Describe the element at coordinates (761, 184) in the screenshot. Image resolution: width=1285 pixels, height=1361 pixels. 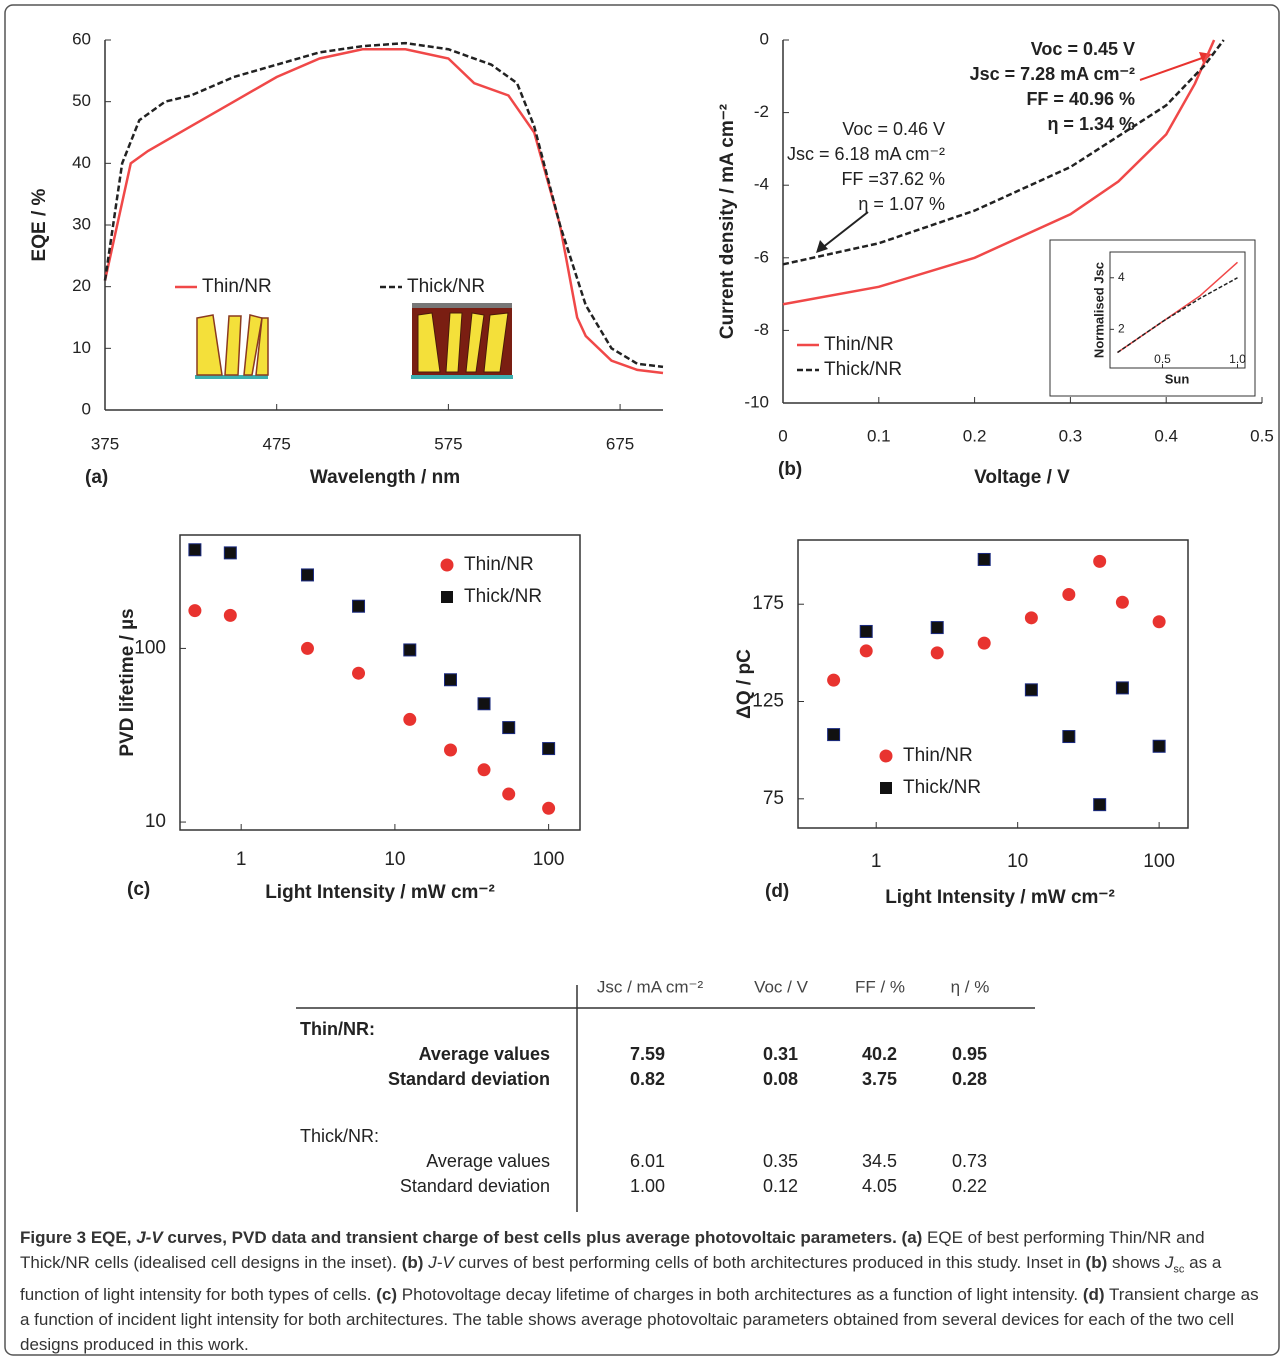
I see `y-tick-label: -4` at that location.